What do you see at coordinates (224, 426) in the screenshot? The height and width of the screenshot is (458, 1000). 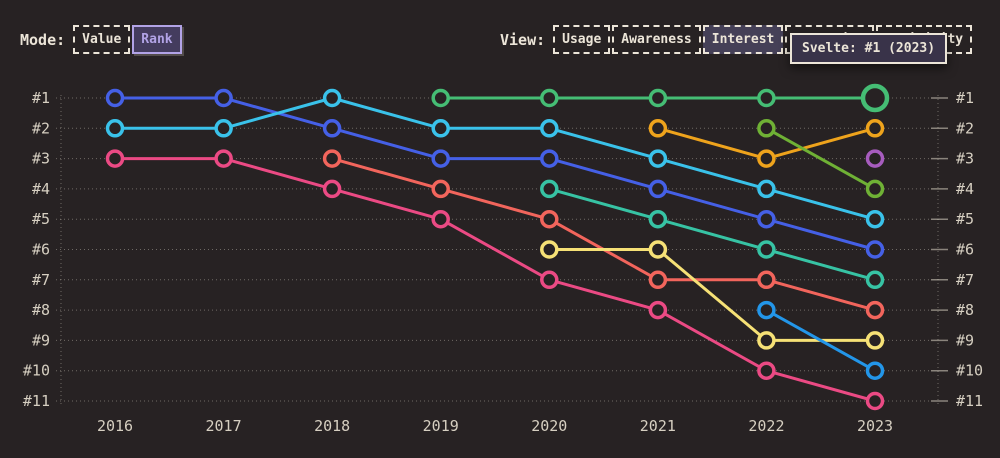 I see `svg-text: 2017` at bounding box center [224, 426].